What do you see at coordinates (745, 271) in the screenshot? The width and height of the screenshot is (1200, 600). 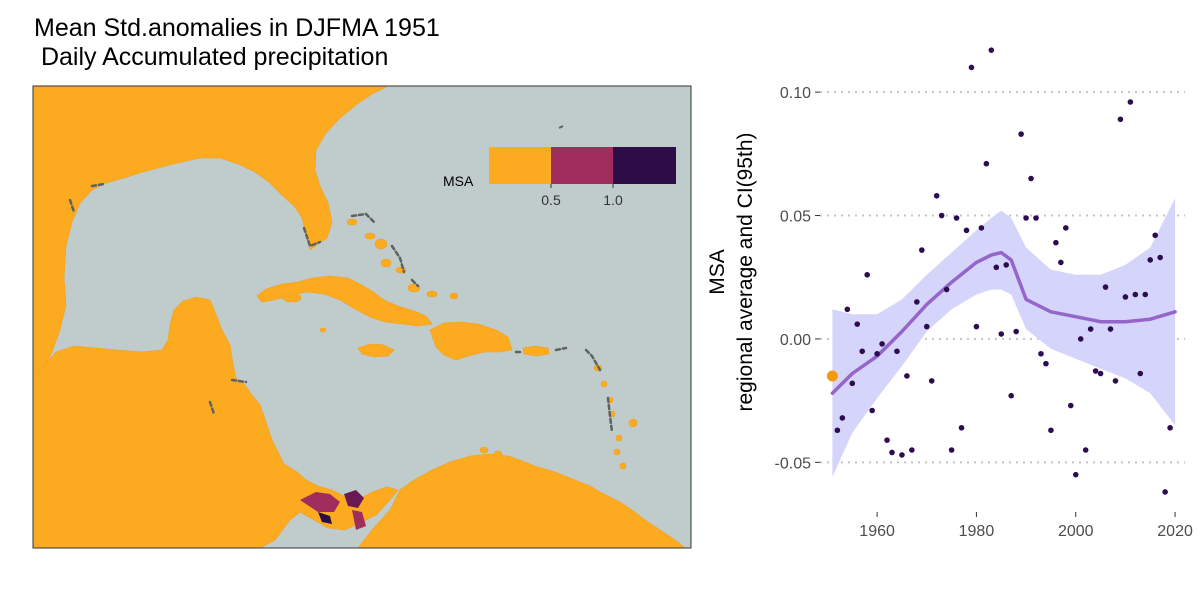 I see `y-axis-label-line2: regional average and CI(95th)` at bounding box center [745, 271].